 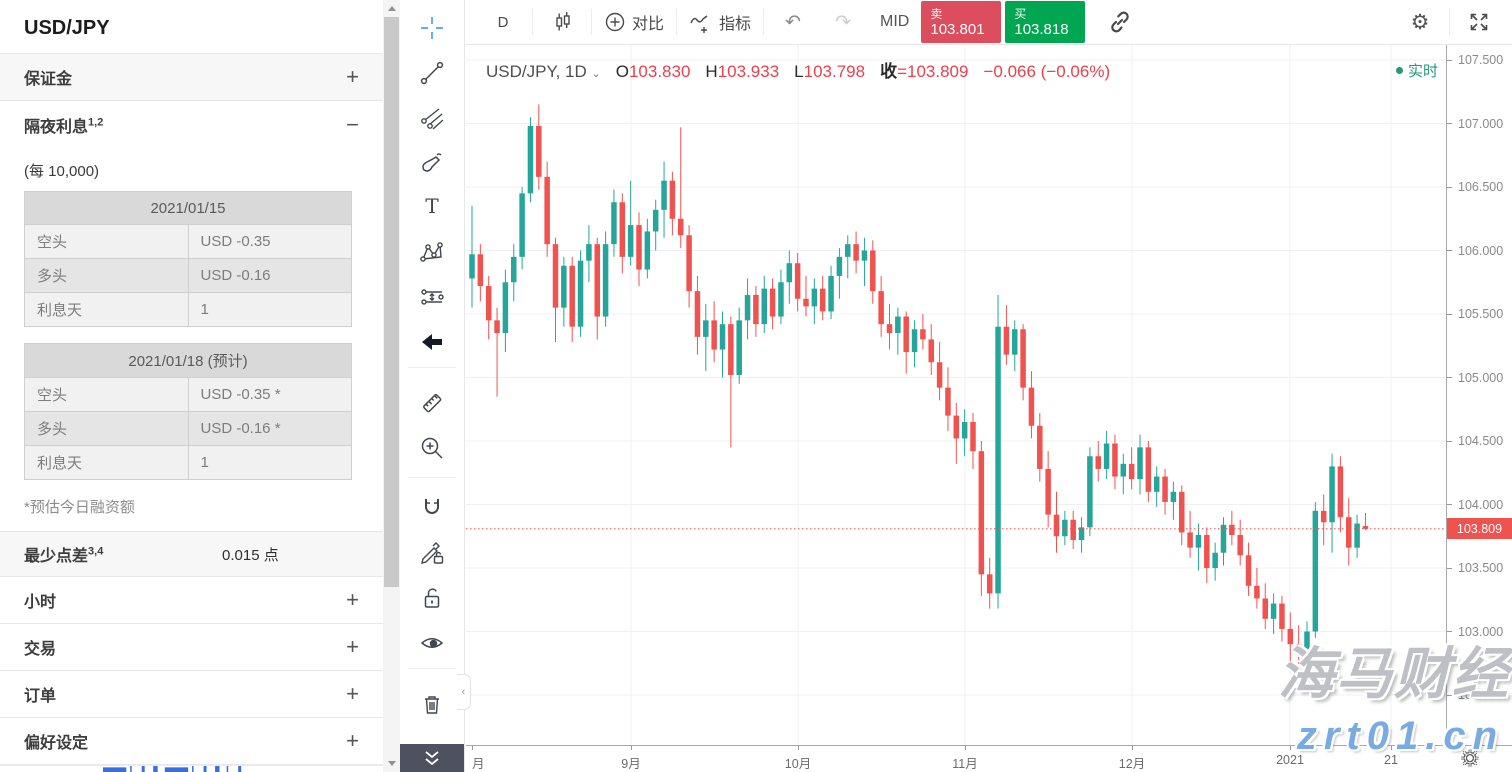 What do you see at coordinates (895, 21) in the screenshot?
I see `mid-price-toggle: MID` at bounding box center [895, 21].